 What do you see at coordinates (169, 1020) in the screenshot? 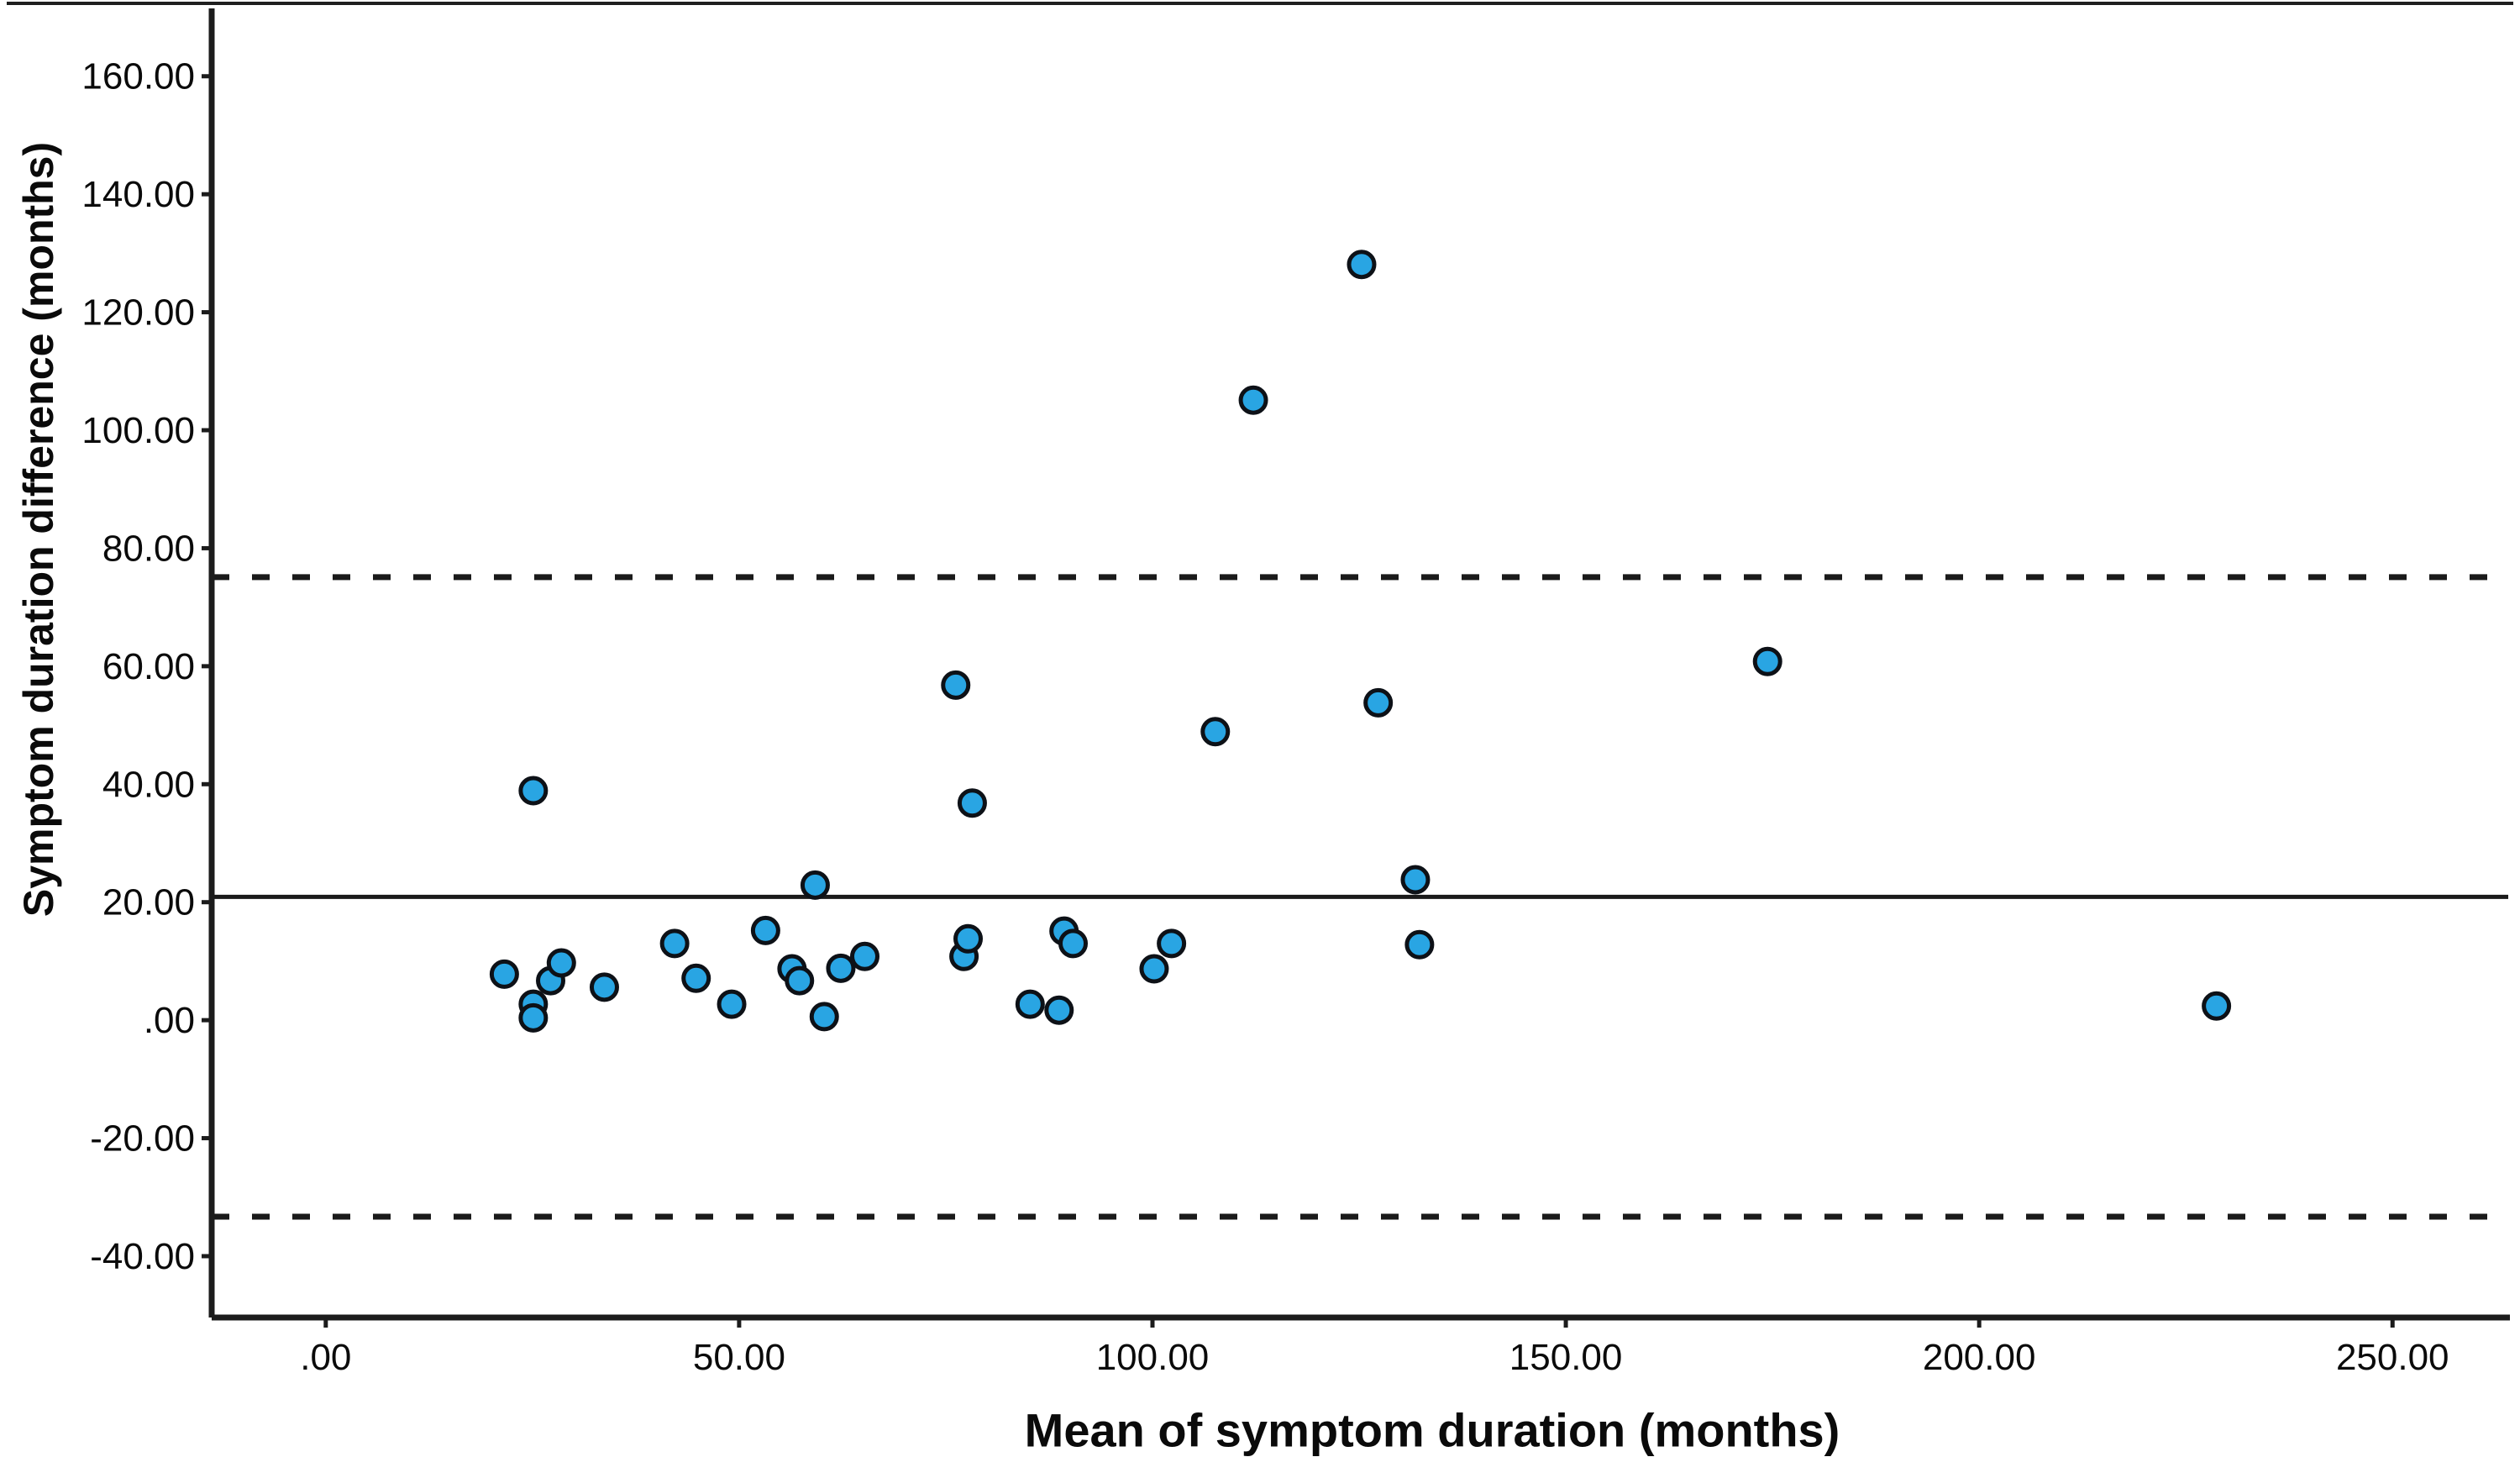
I see `y-tick-label: .00` at bounding box center [169, 1020].